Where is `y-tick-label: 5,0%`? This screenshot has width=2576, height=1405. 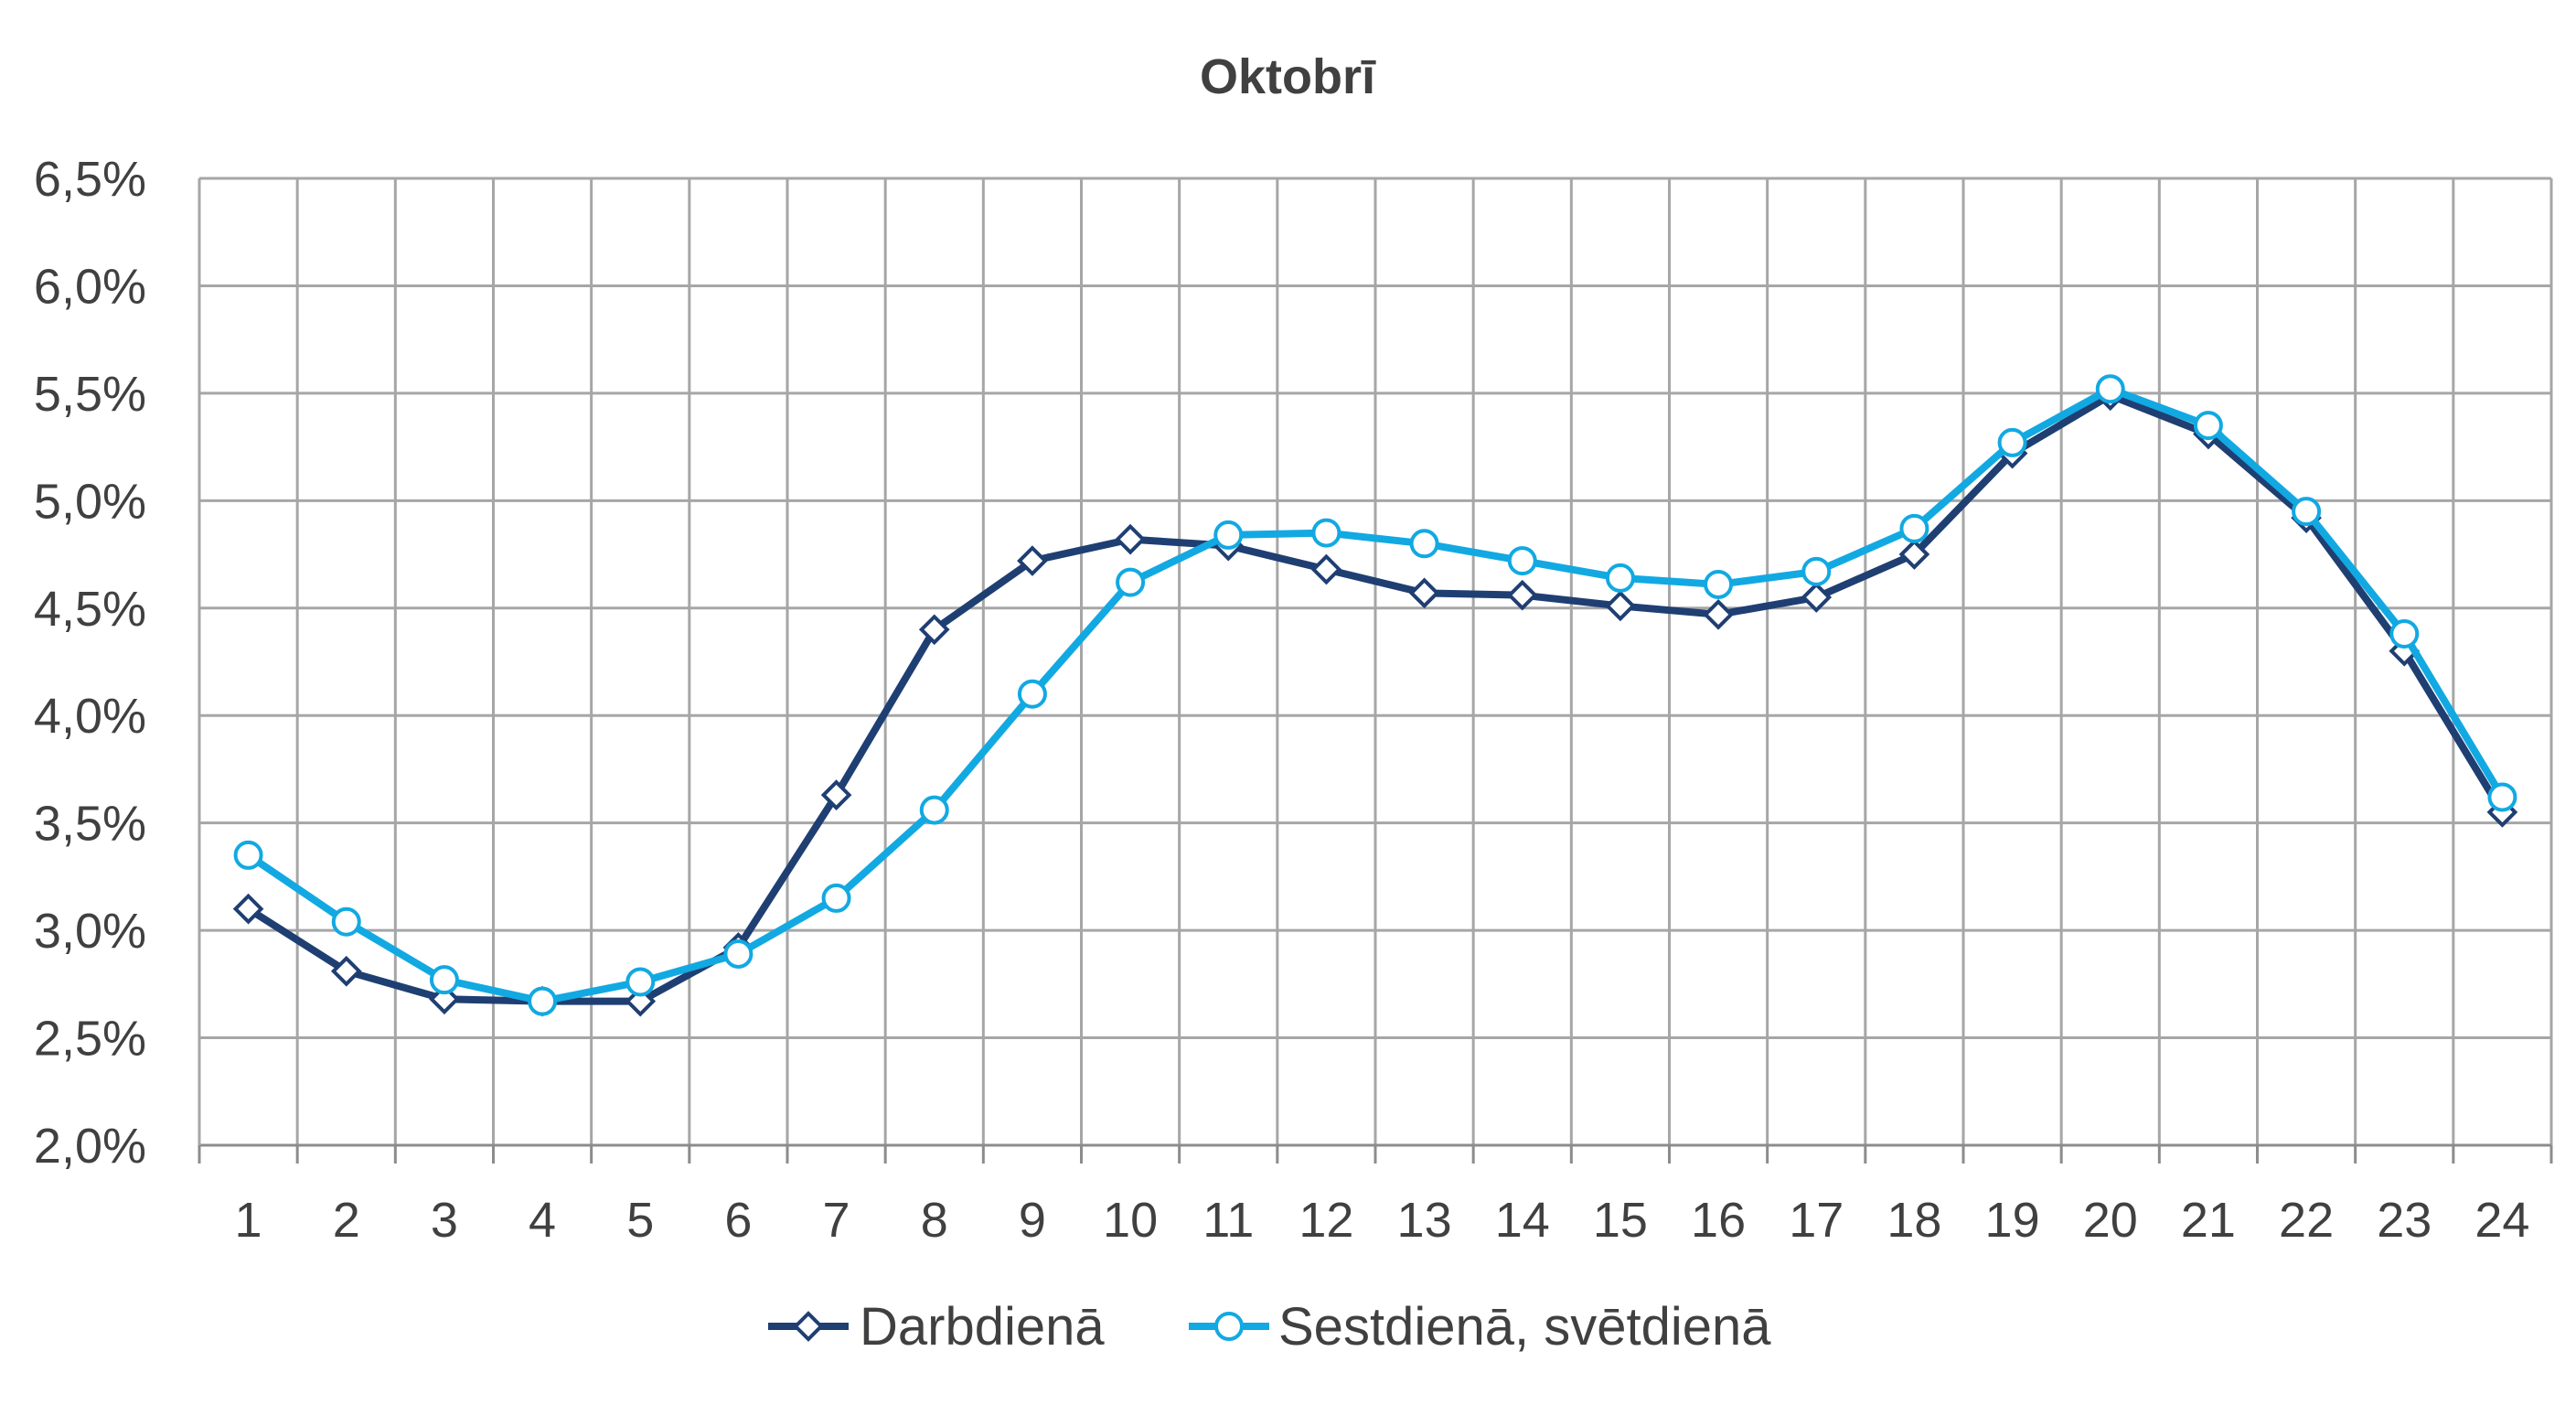 y-tick-label: 5,0% is located at coordinates (90, 501).